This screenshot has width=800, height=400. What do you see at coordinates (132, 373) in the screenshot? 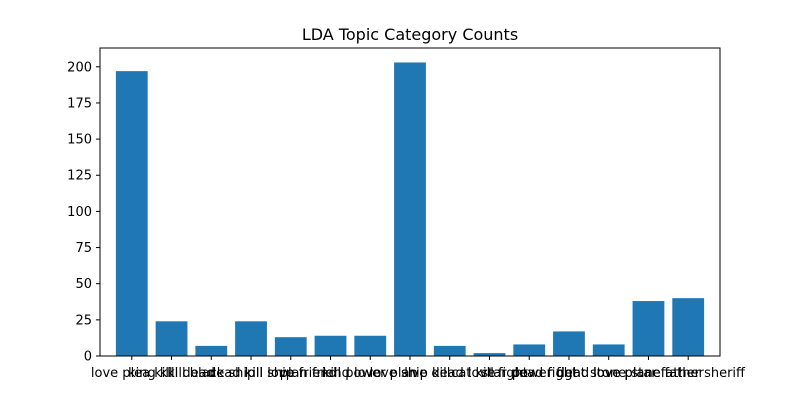
I see `x-tick-label: love plea kill` at bounding box center [132, 373].